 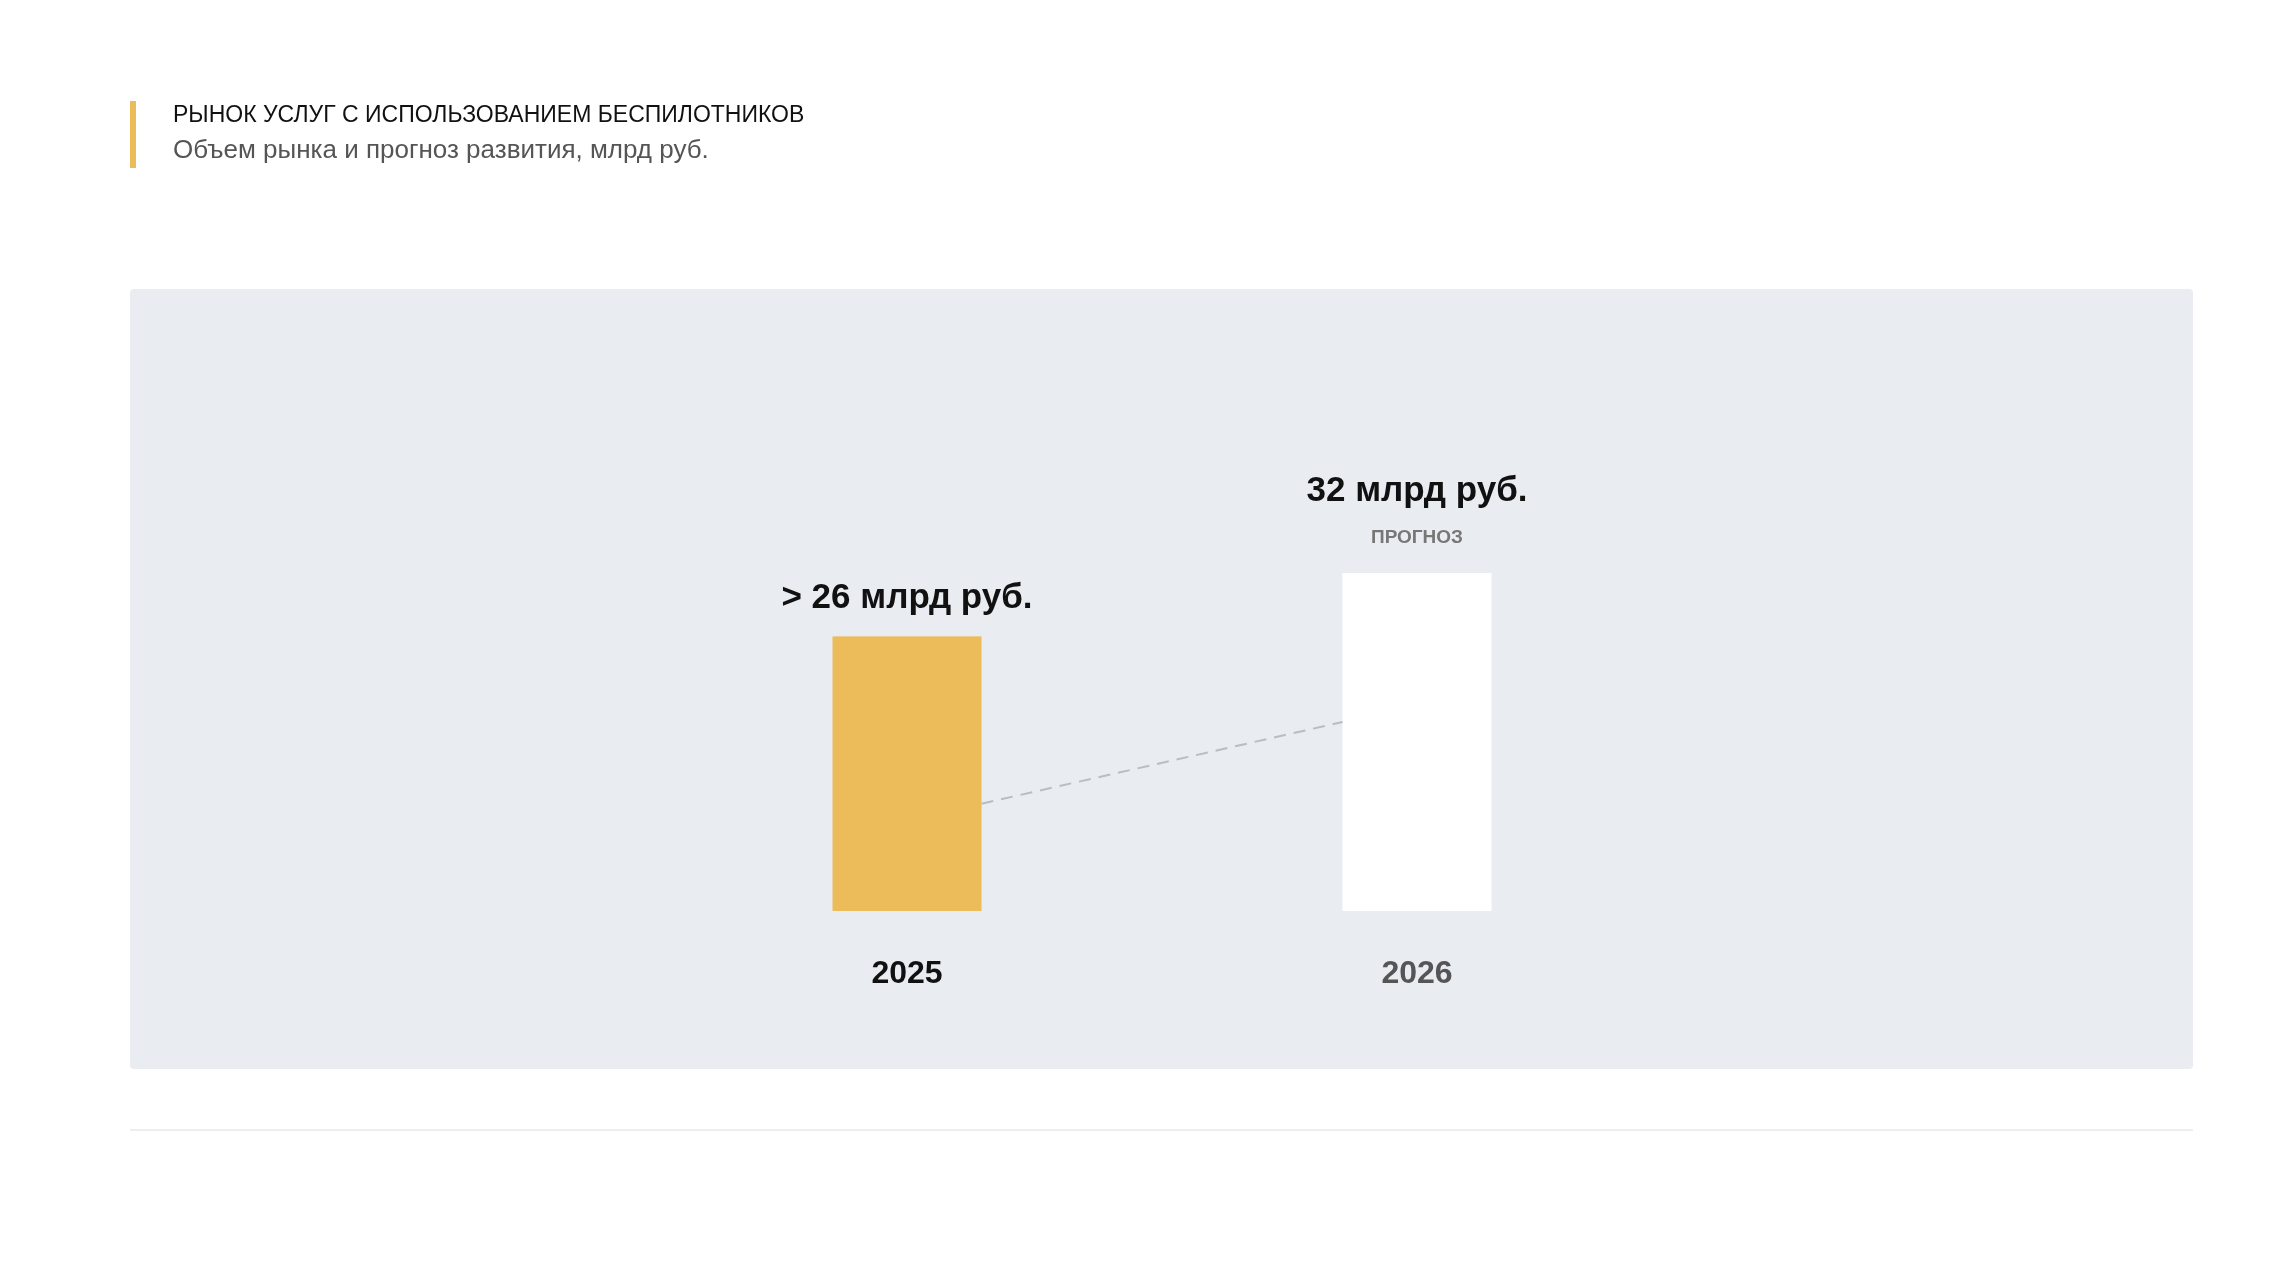 What do you see at coordinates (1417, 488) in the screenshot?
I see `data-label: 32 млрд руб.` at bounding box center [1417, 488].